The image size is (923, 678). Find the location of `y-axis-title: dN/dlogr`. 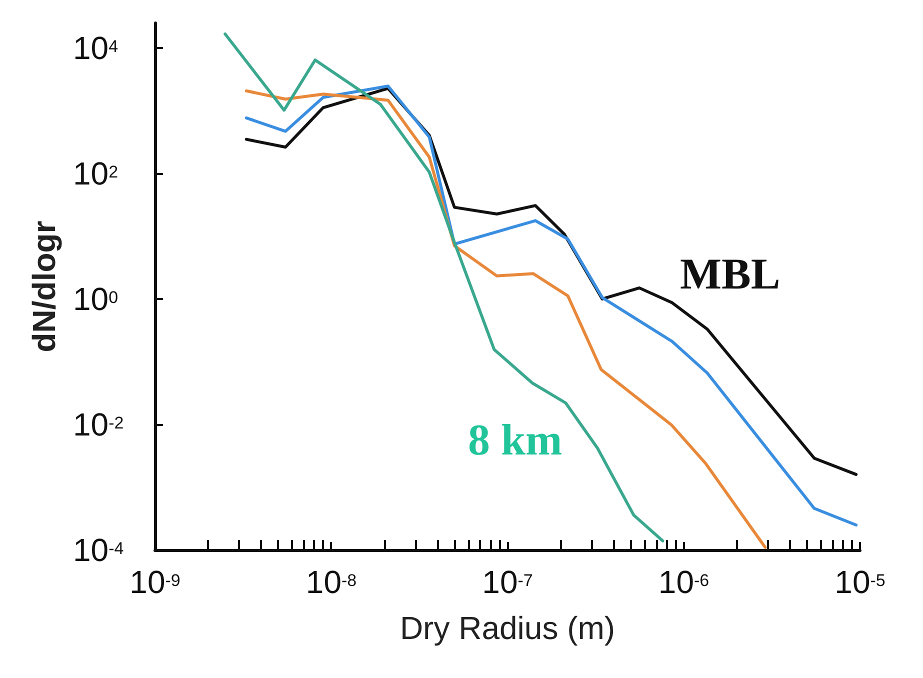

y-axis-title: dN/dlogr is located at coordinates (44, 286).